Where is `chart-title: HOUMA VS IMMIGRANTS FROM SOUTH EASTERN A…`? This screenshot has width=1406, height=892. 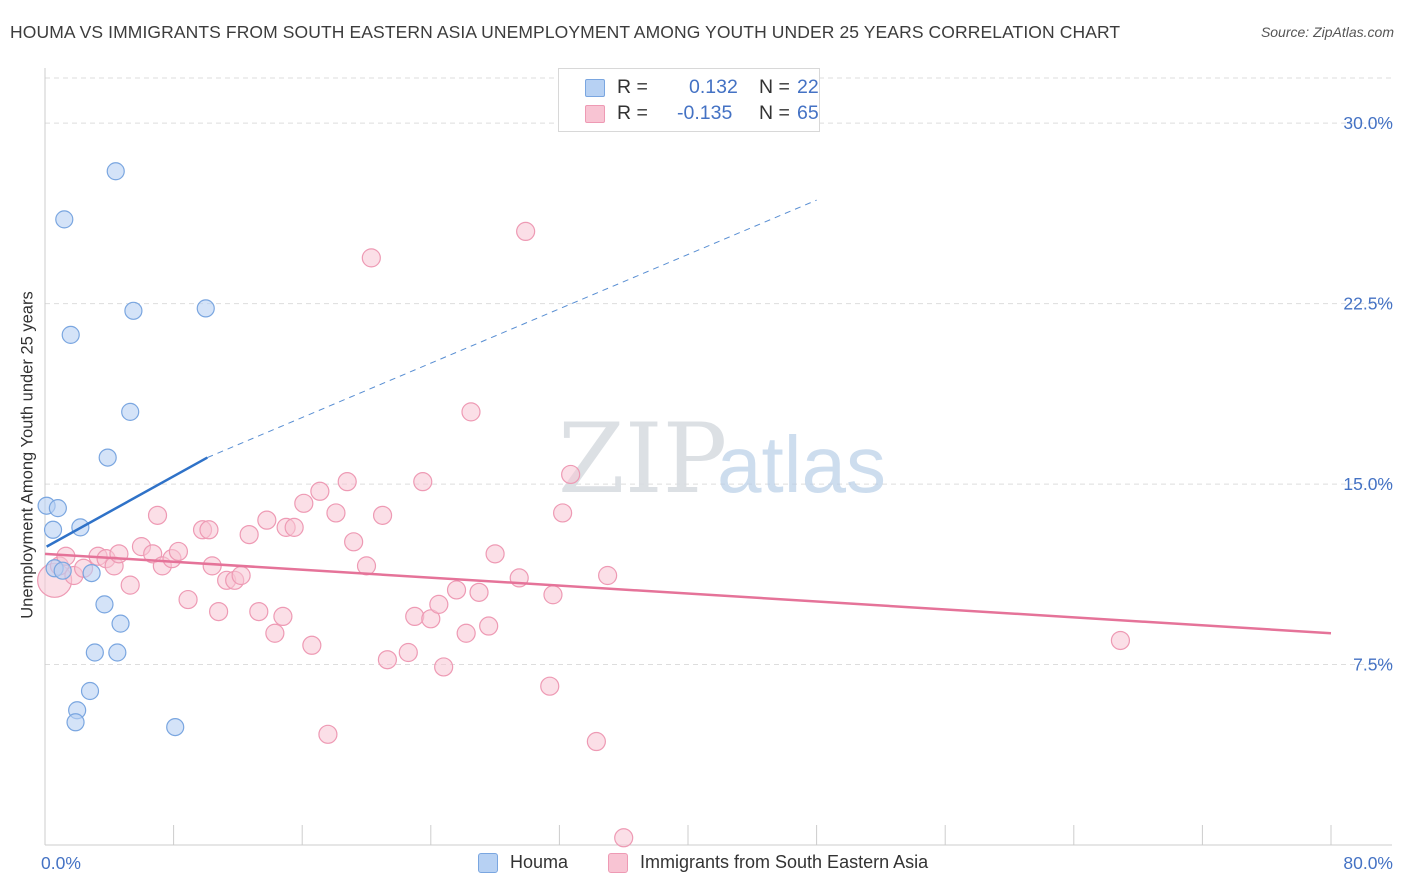 chart-title: HOUMA VS IMMIGRANTS FROM SOUTH EASTERN A… is located at coordinates (565, 32).